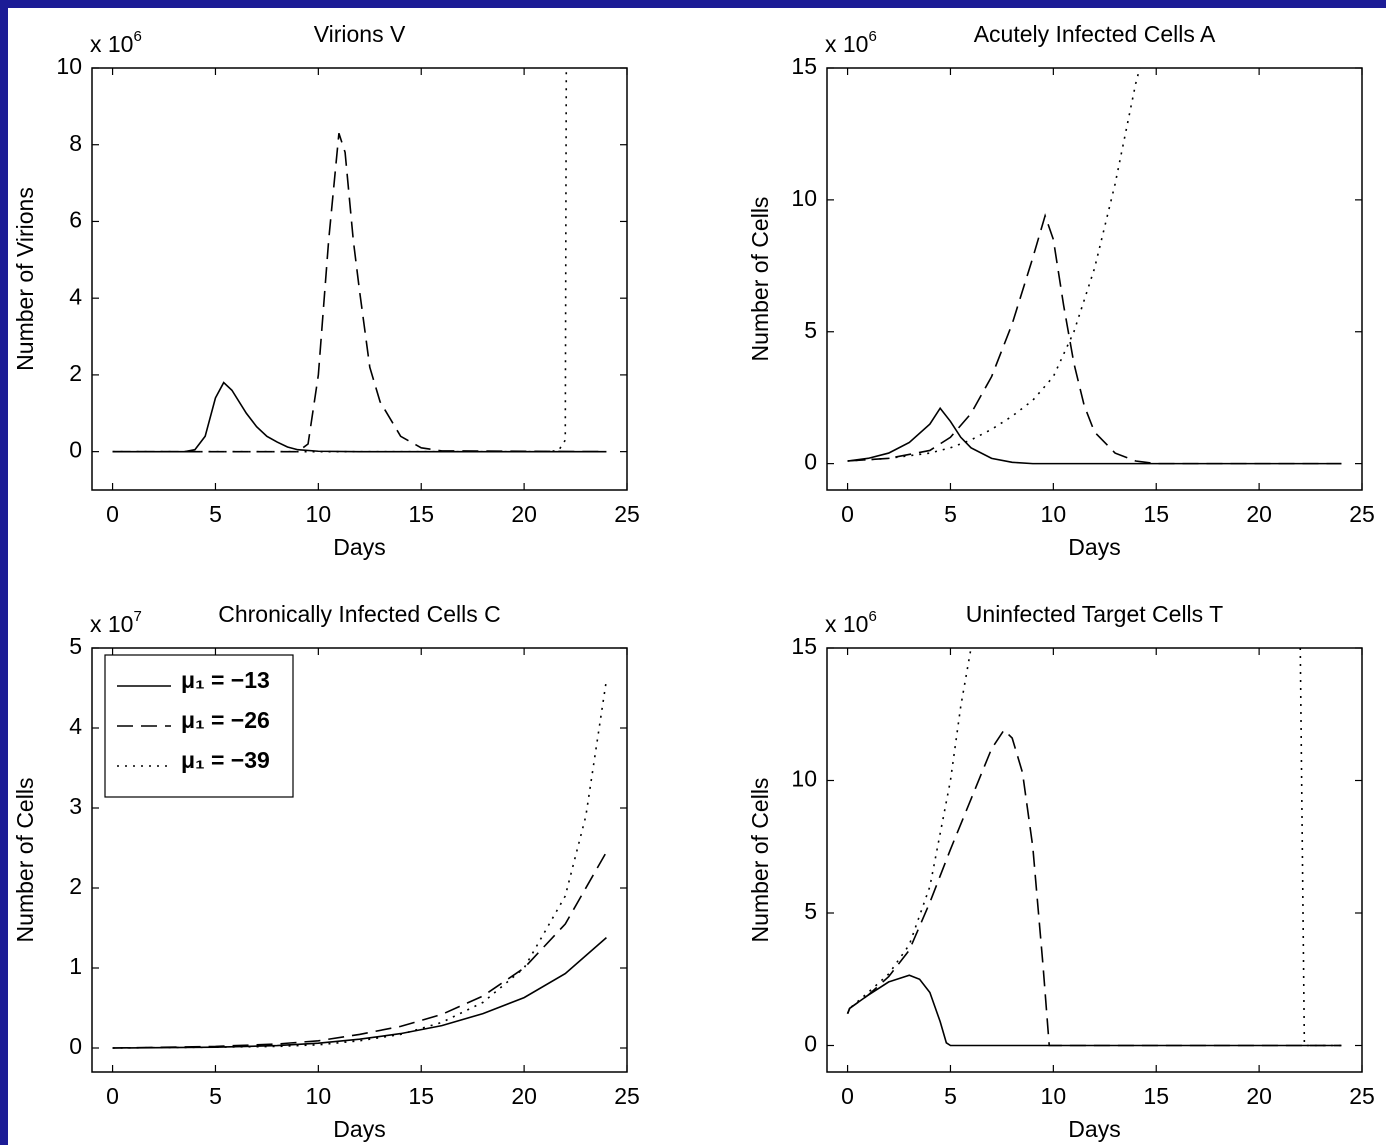  What do you see at coordinates (137, 616) in the screenshot?
I see `y-scale-exponent: 7` at bounding box center [137, 616].